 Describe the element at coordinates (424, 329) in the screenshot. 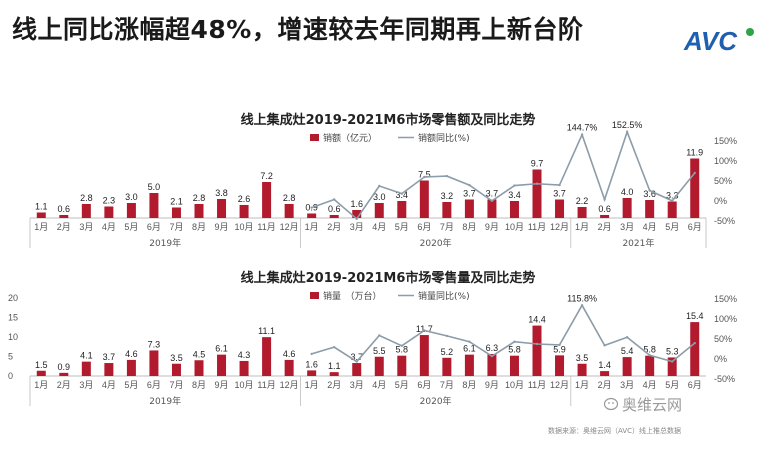

I see `bar-value-label: 11.7` at that location.